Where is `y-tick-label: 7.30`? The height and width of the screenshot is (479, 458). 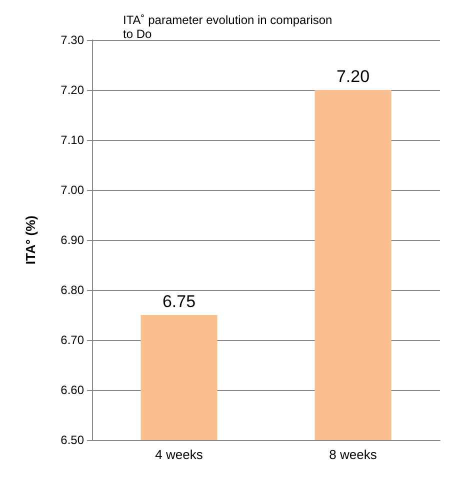 y-tick-label: 7.30 is located at coordinates (72, 40).